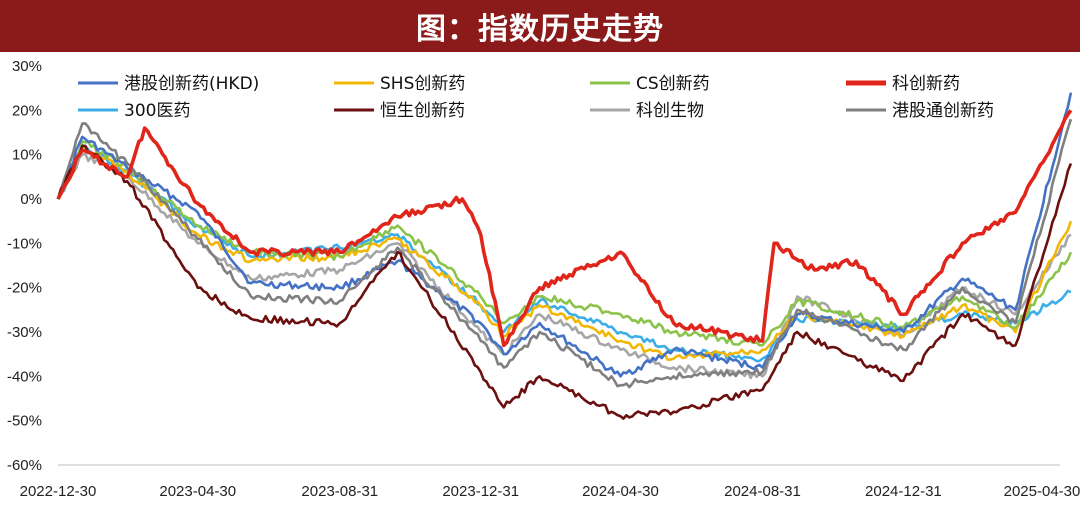 Image resolution: width=1080 pixels, height=509 pixels. What do you see at coordinates (24, 332) in the screenshot?
I see `y-tick-label: -30%` at bounding box center [24, 332].